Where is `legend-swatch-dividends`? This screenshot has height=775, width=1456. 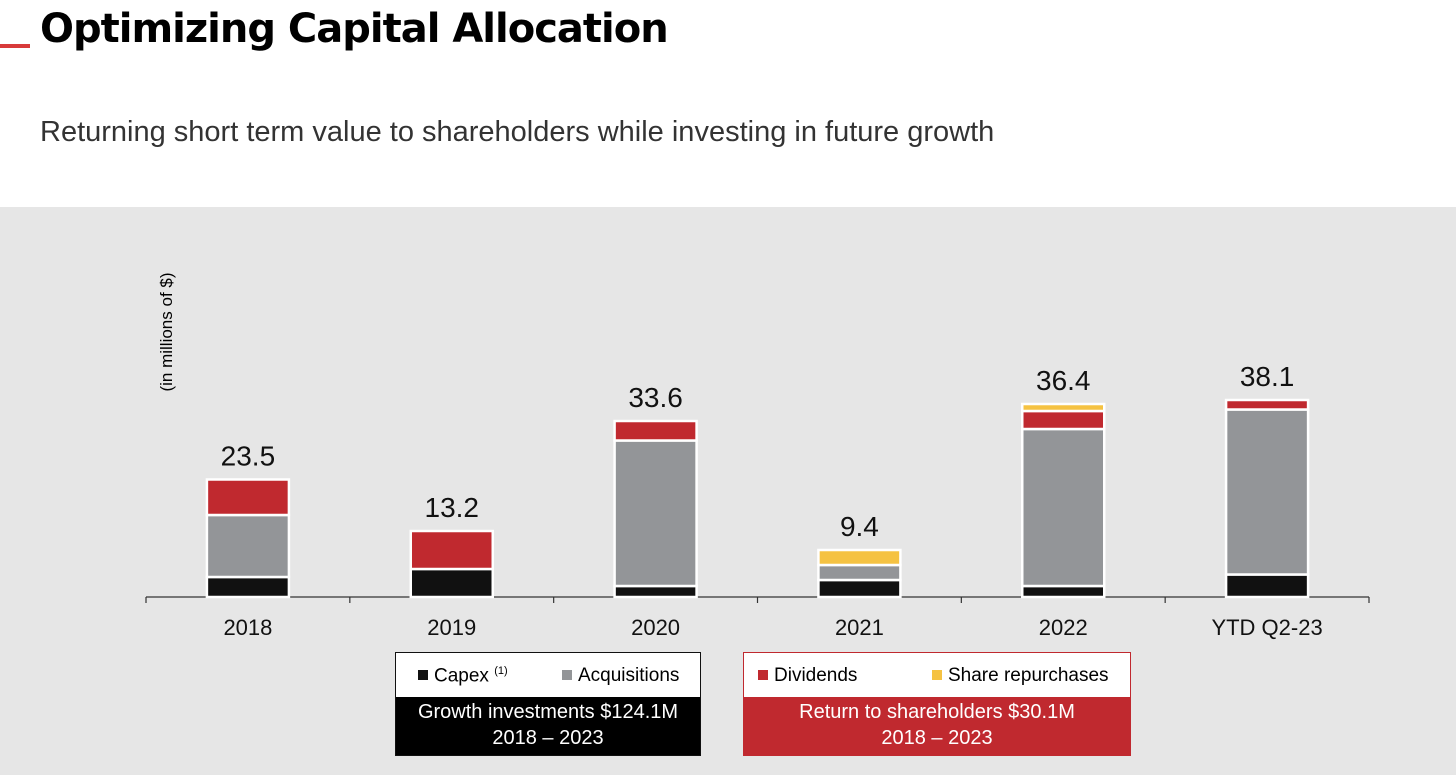
legend-swatch-dividends is located at coordinates (763, 675).